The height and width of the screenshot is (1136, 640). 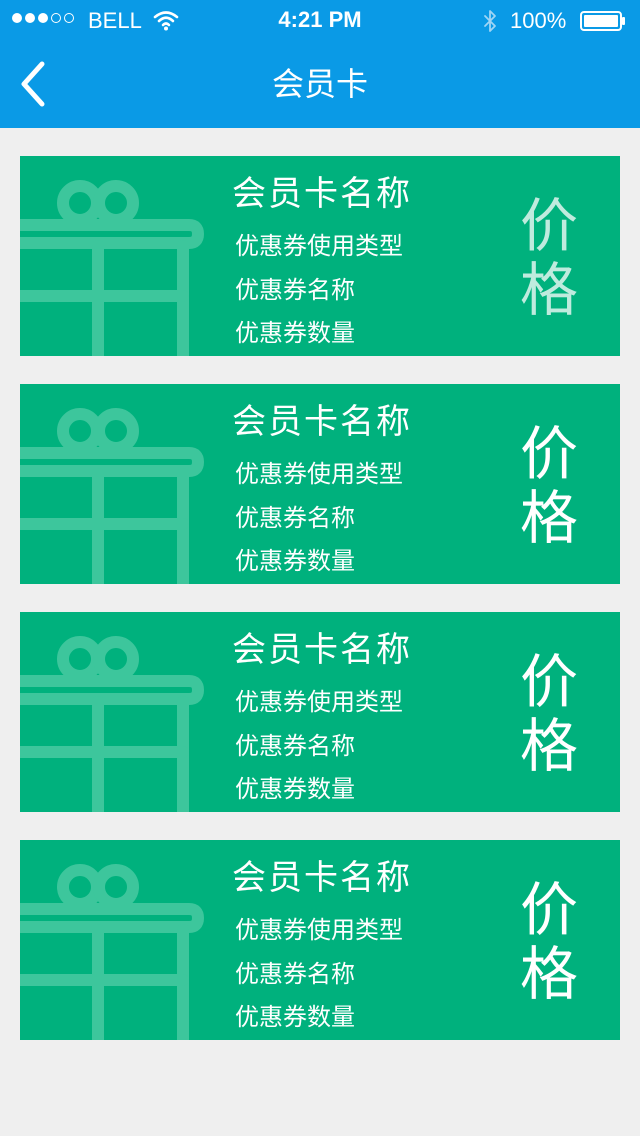 I want to click on navigation-bar: 会员卡, so click(x=320, y=84).